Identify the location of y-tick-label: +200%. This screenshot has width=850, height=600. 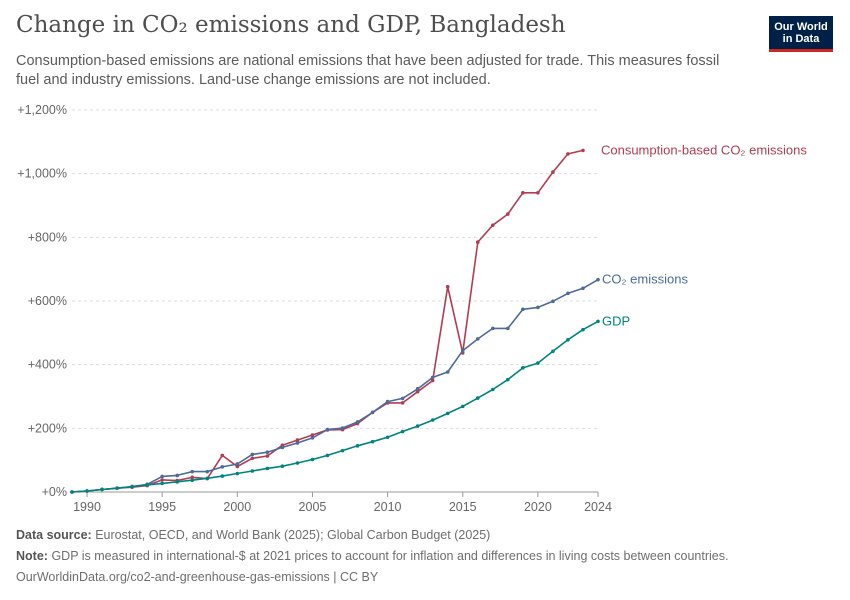
(47, 428).